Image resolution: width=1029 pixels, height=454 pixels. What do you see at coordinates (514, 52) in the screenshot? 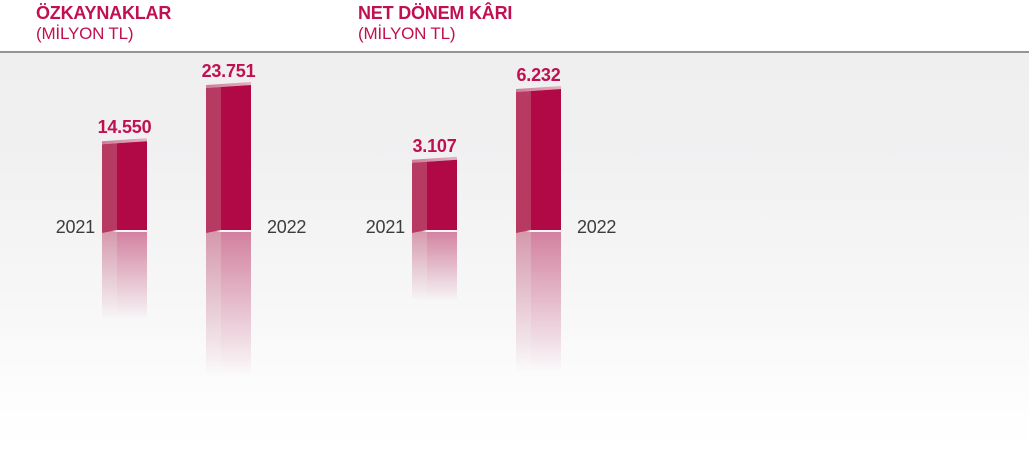
I see `divider-line` at bounding box center [514, 52].